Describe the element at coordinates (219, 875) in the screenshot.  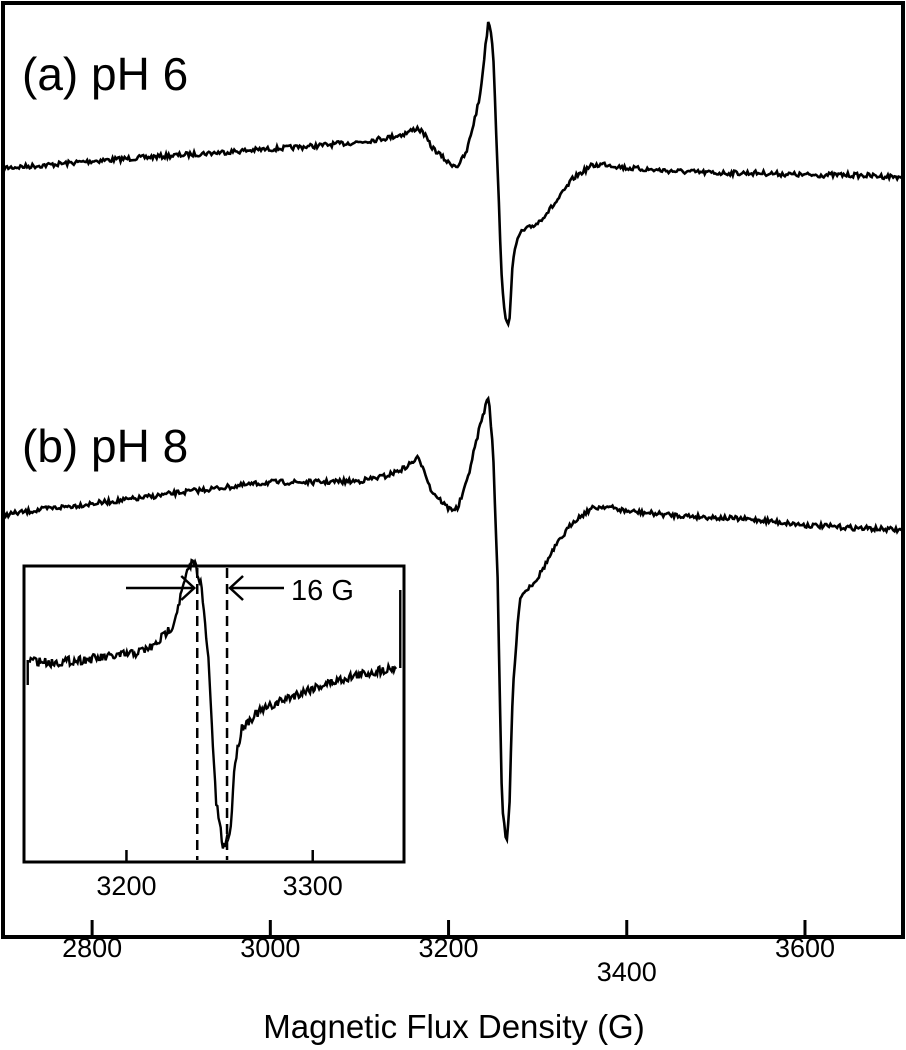
I see `inset-x-axis: 3200 3300` at that location.